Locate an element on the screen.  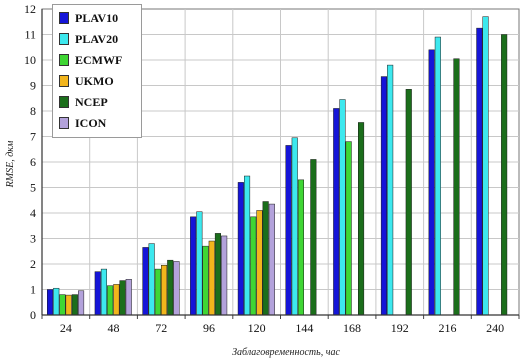
legend-item-plav10: PLAV10 is located at coordinates (88, 18).